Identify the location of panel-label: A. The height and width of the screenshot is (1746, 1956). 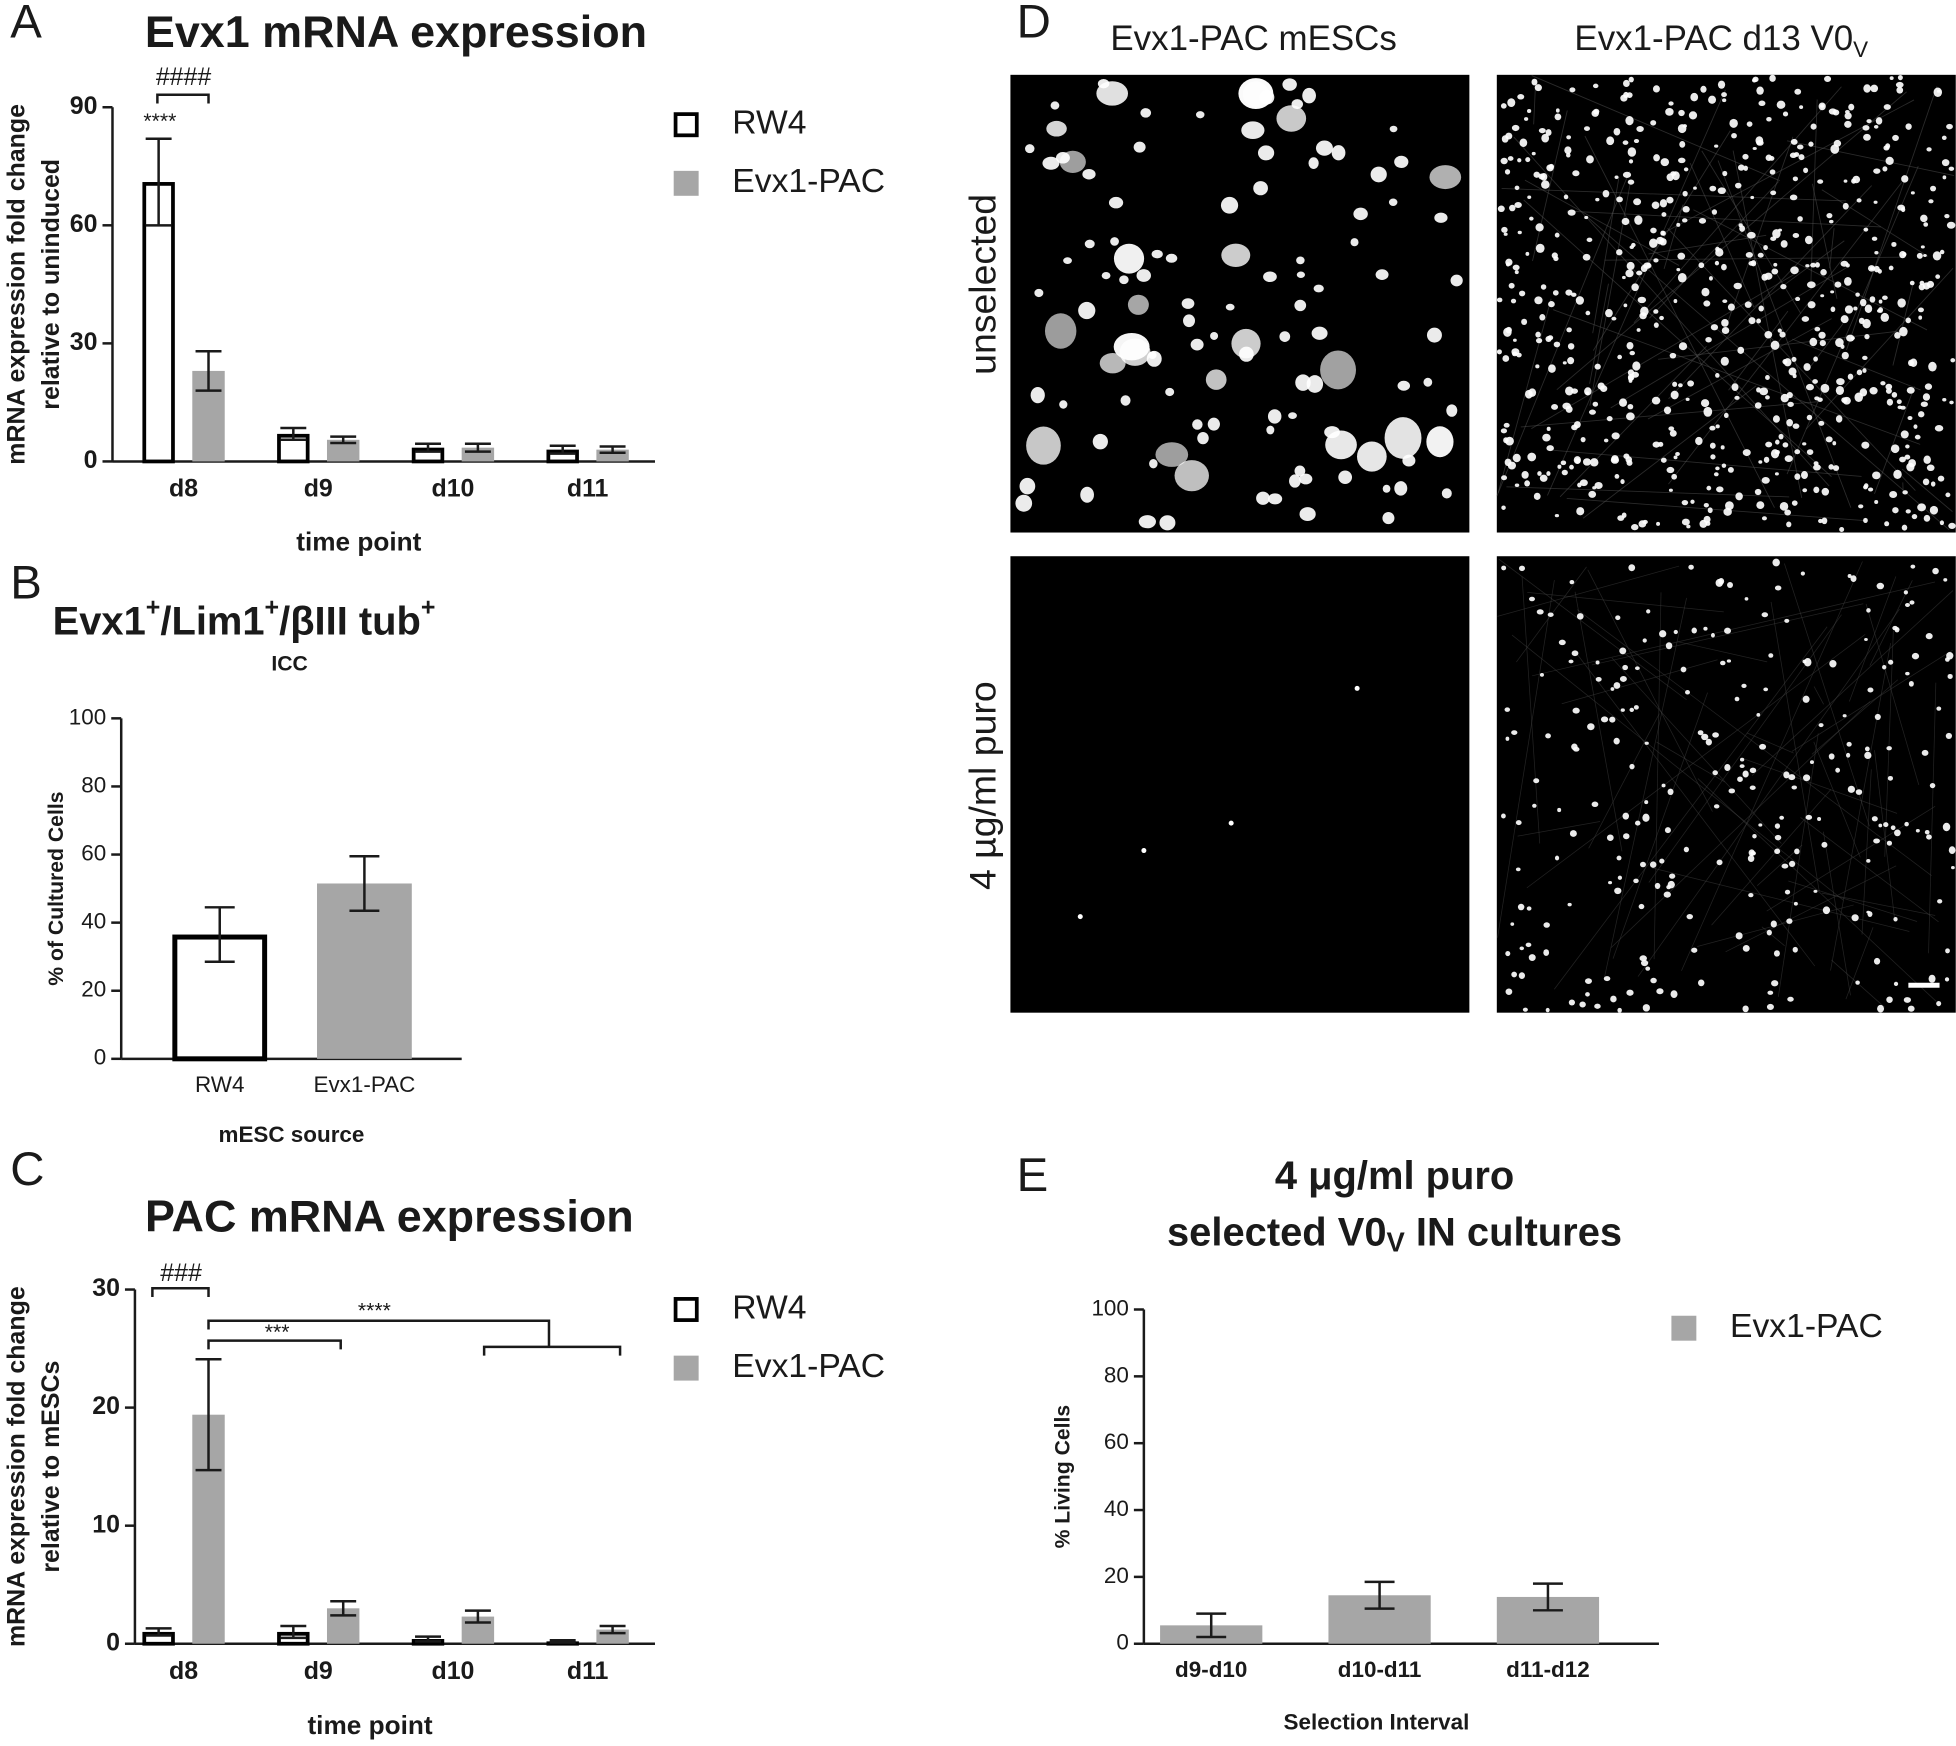
(26, 24).